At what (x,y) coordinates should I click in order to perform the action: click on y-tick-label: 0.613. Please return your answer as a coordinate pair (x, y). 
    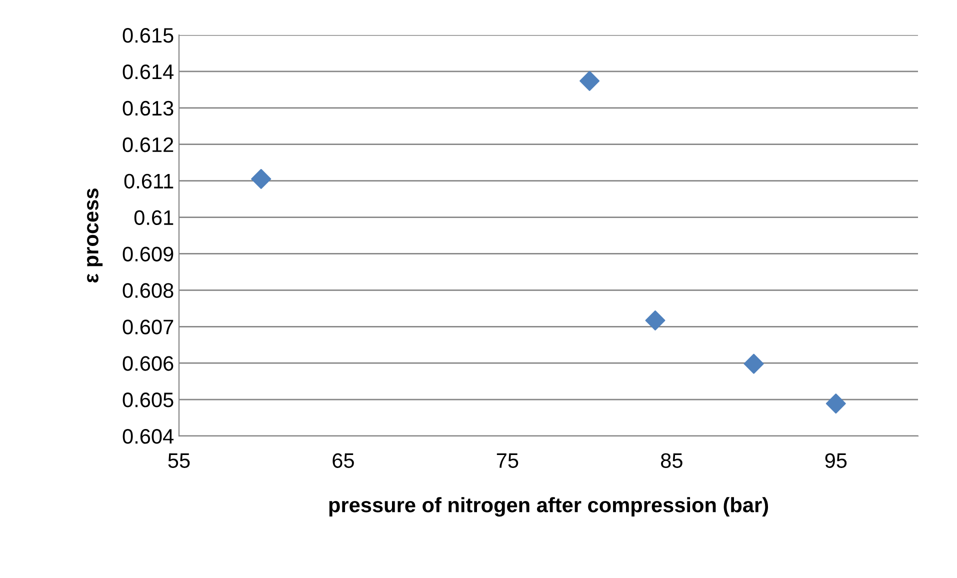
    Looking at the image, I should click on (148, 108).